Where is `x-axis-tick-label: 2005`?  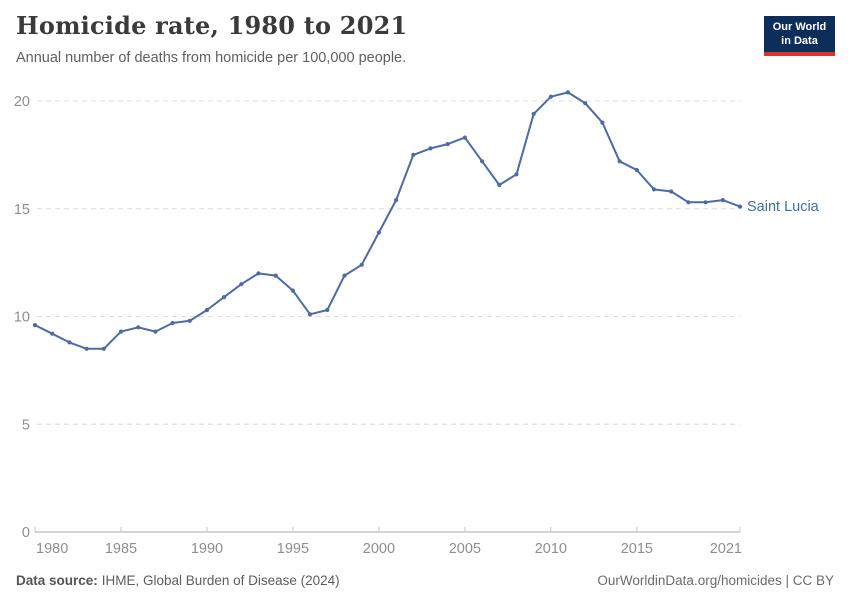 x-axis-tick-label: 2005 is located at coordinates (465, 549).